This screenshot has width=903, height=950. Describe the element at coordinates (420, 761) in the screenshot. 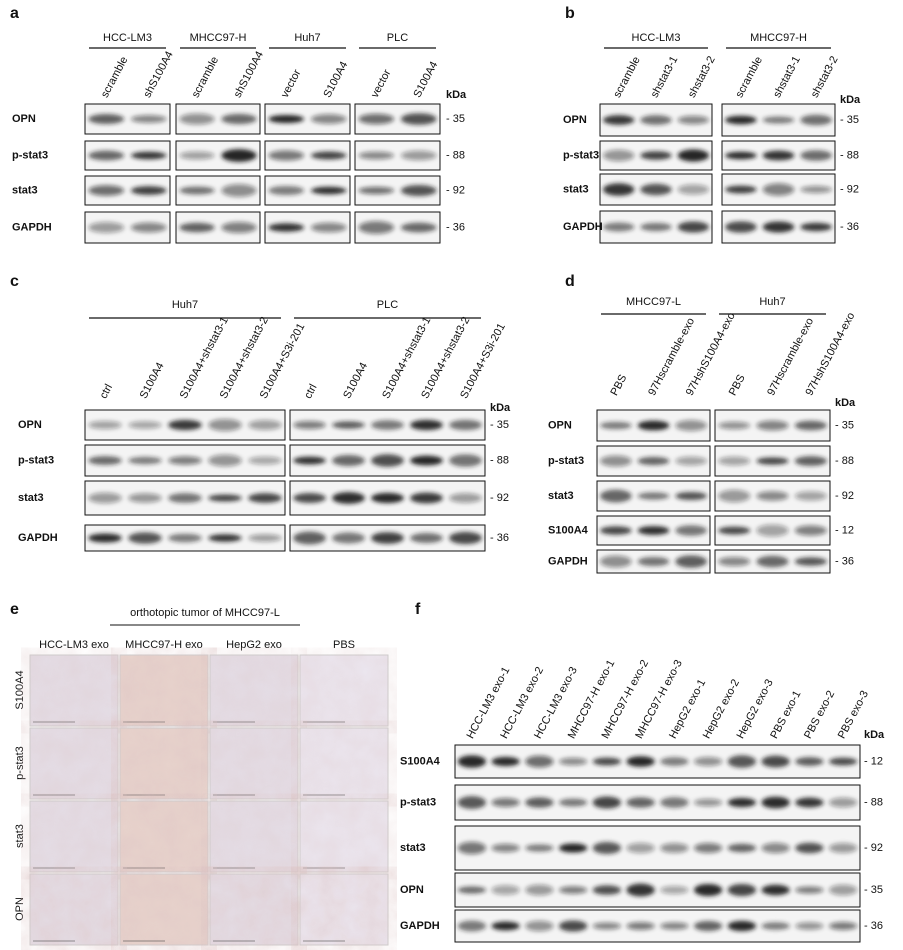

I see `row-label: S100A4` at that location.